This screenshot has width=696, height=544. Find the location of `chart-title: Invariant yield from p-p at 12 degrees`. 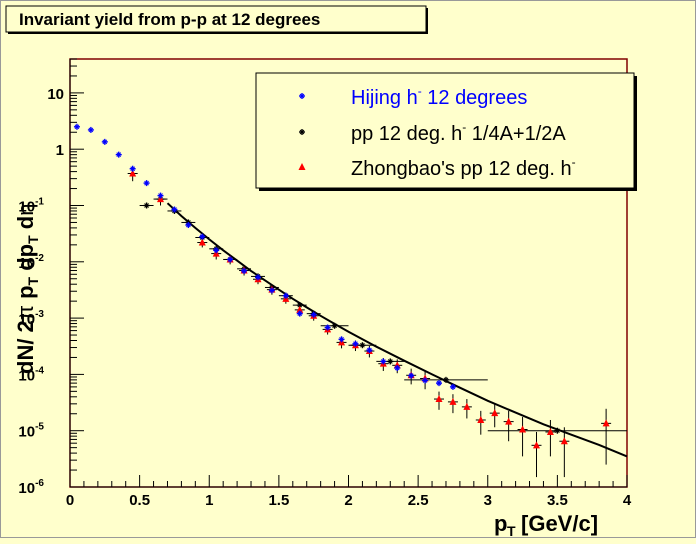

chart-title: Invariant yield from p-p at 12 degrees is located at coordinates (169, 19).